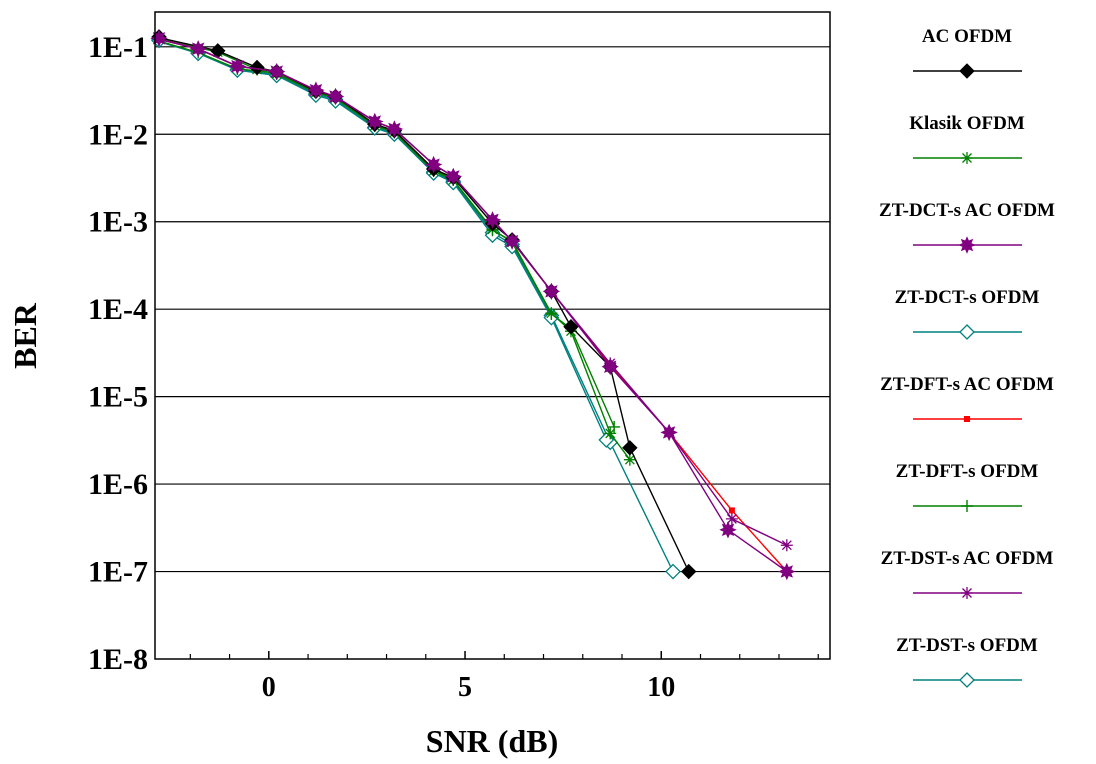 This screenshot has height=764, width=1096. Describe the element at coordinates (465, 687) in the screenshot. I see `x-tick-label: 5` at that location.